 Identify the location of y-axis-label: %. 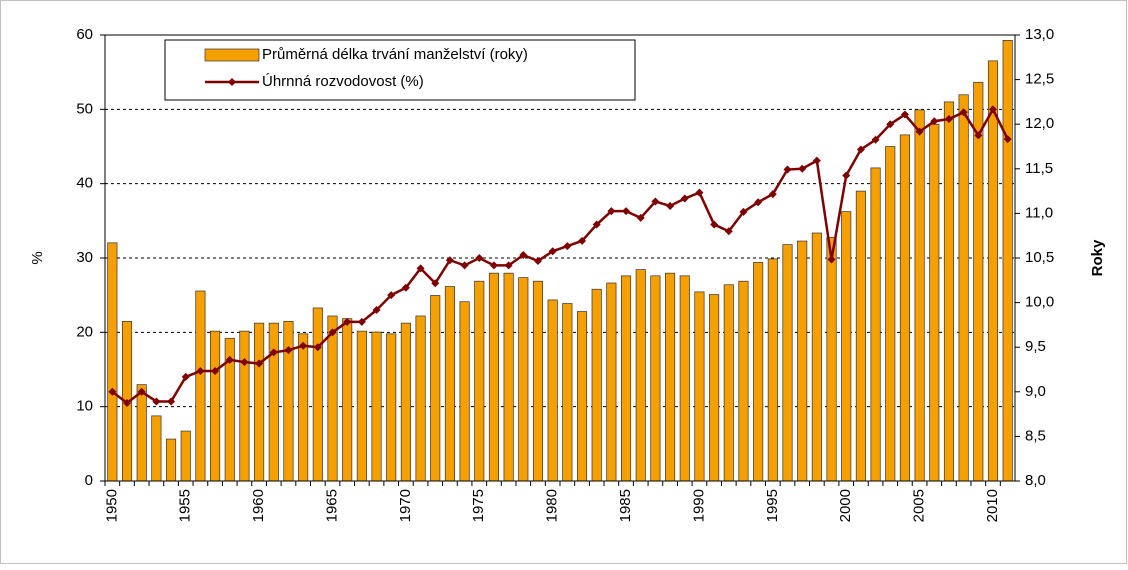
(37, 257).